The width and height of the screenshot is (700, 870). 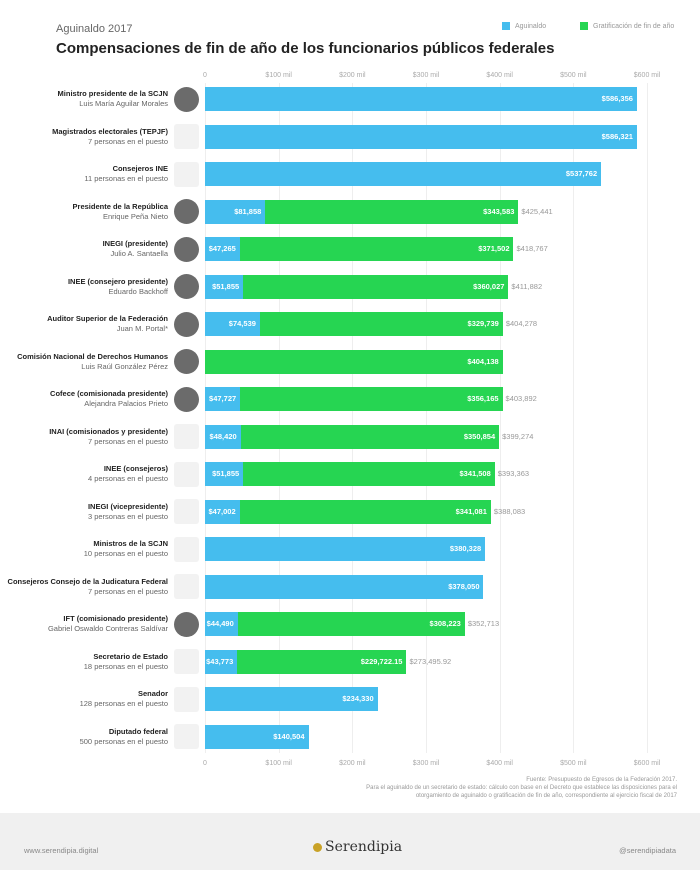 What do you see at coordinates (220, 623) in the screenshot?
I see `value-label-aguinaldo: $44,490` at bounding box center [220, 623].